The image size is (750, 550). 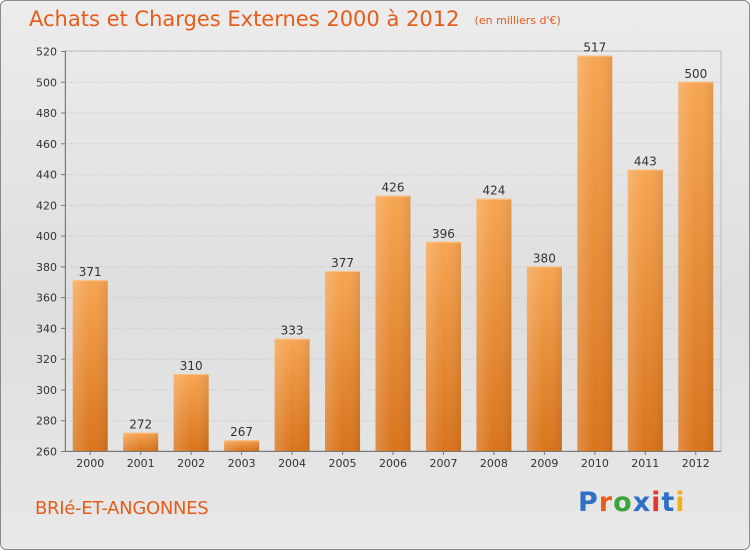 I want to click on y-tick-label: 380, so click(x=46, y=267).